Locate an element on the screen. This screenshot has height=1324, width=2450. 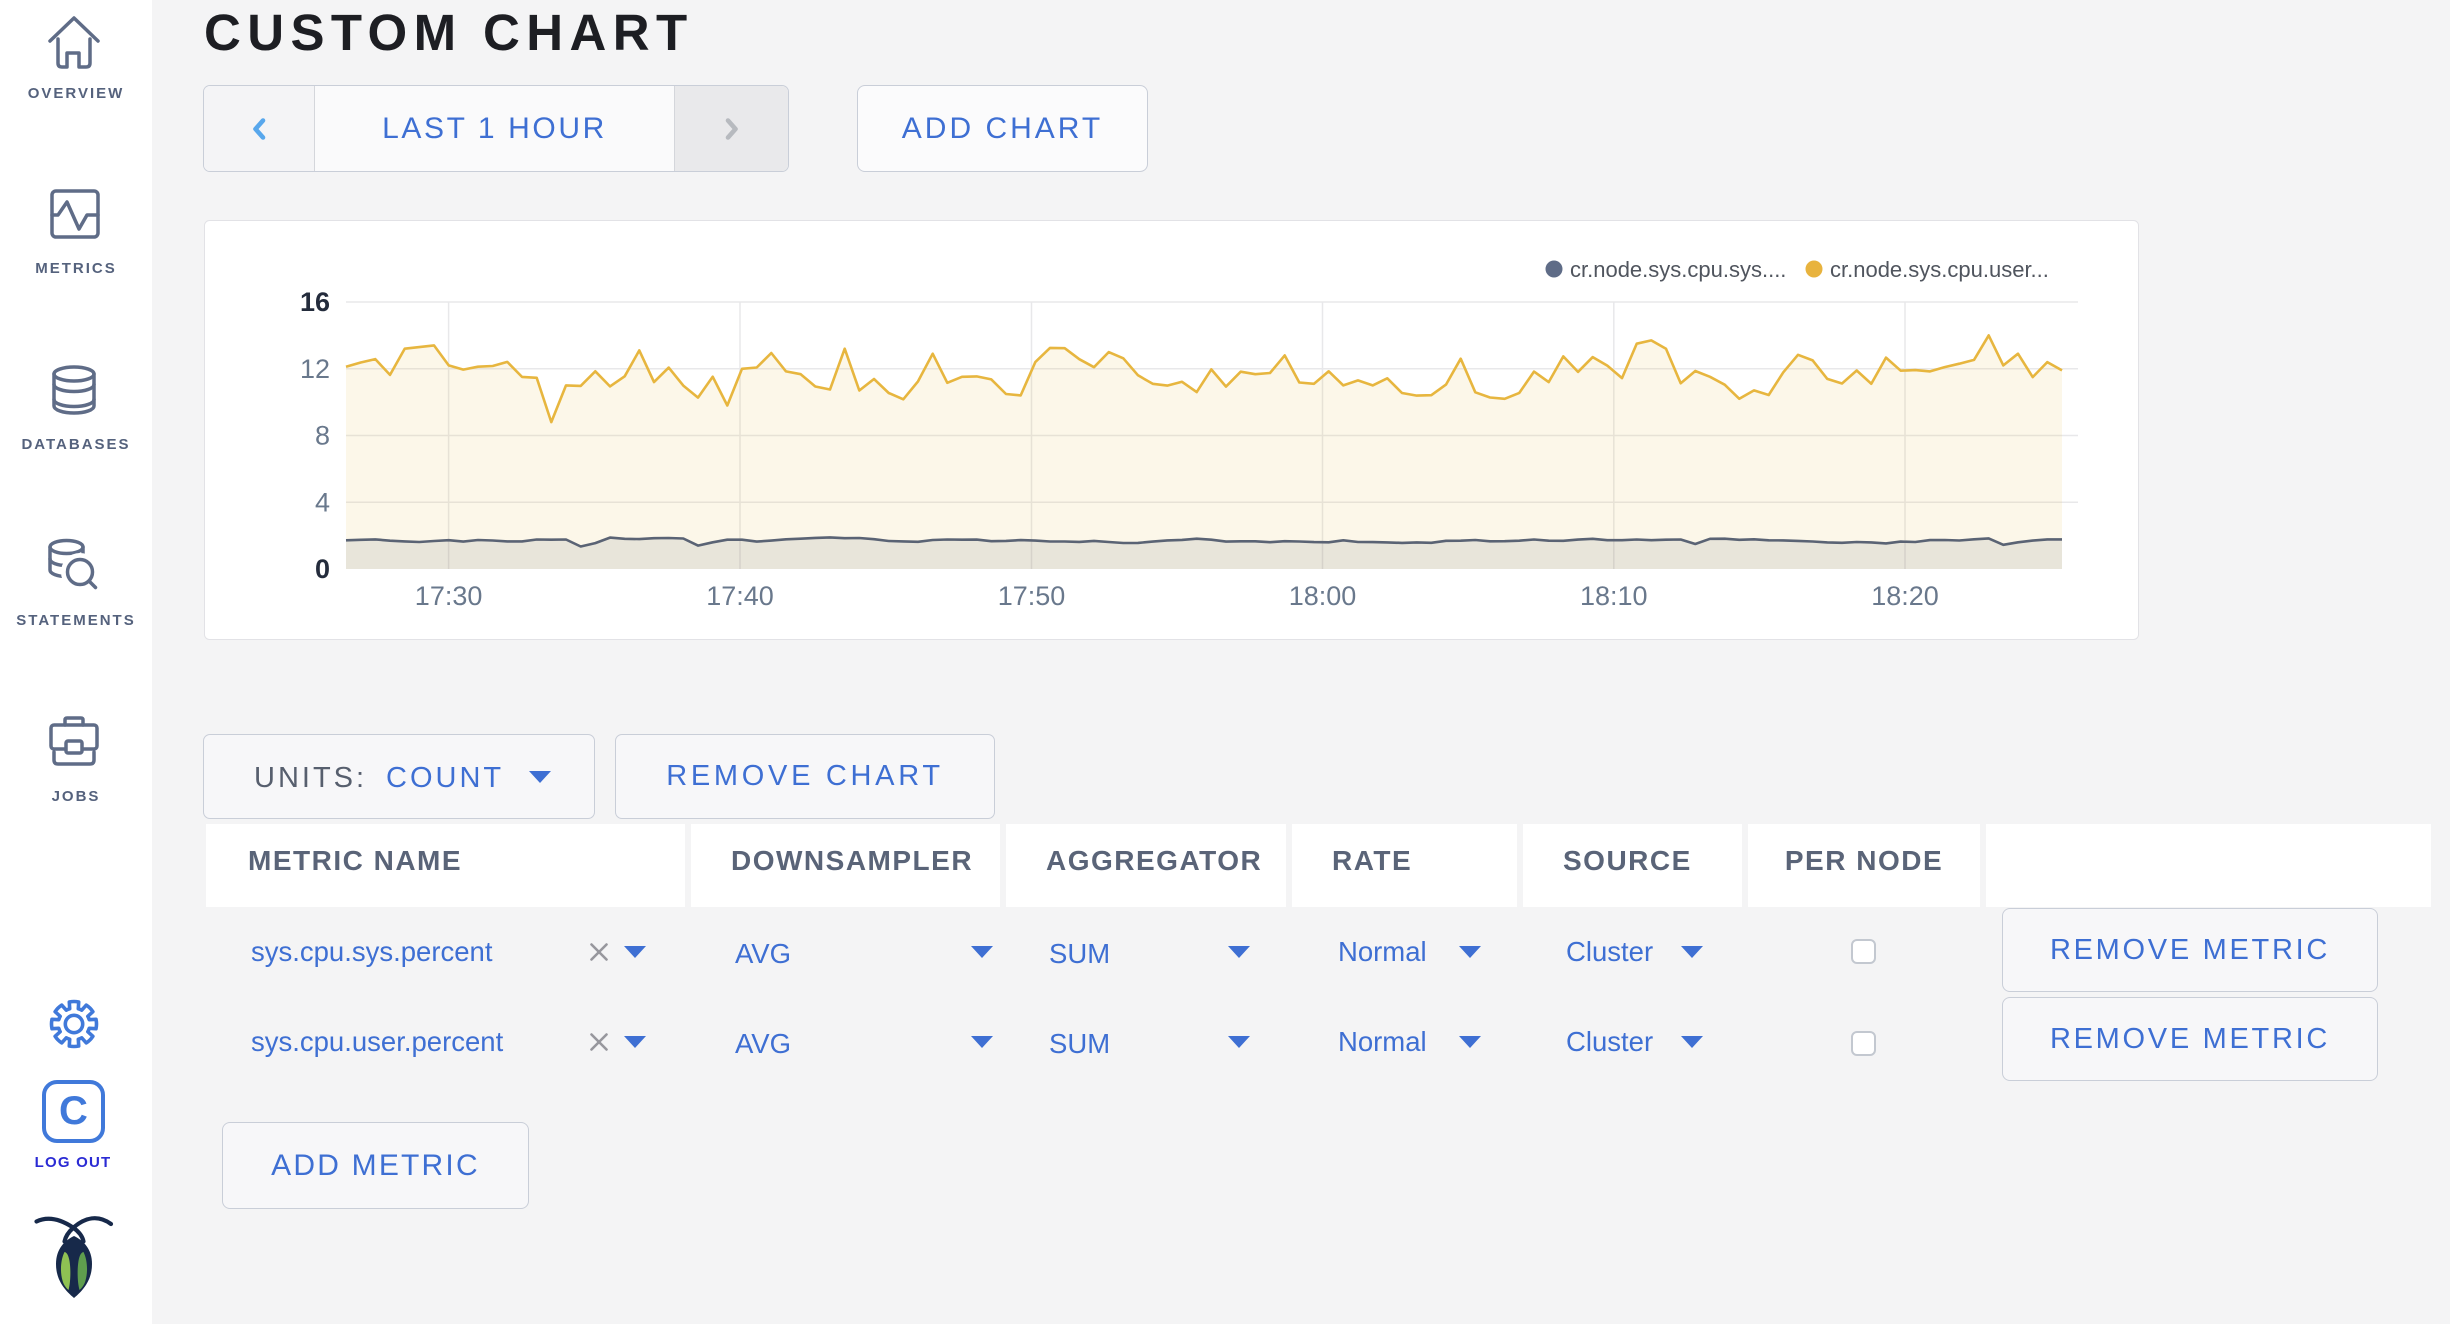
svg-text: 4 is located at coordinates (322, 502).